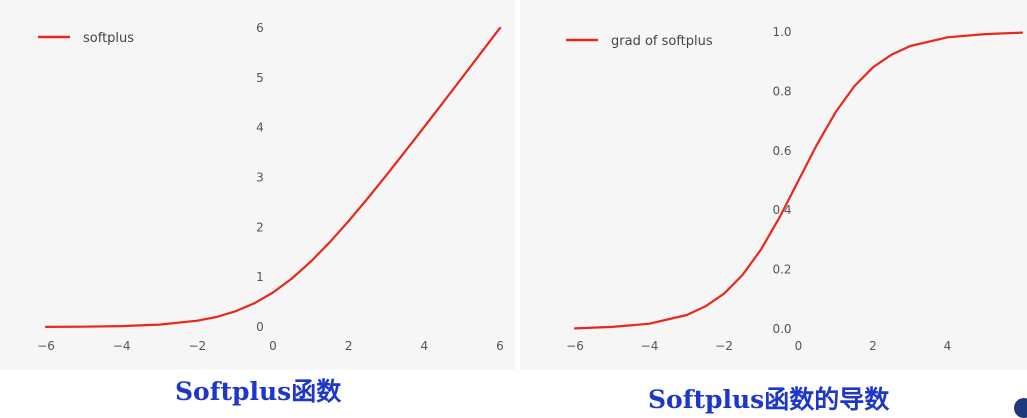 Image resolution: width=1027 pixels, height=418 pixels. What do you see at coordinates (260, 78) in the screenshot?
I see `y-tick-label: 5` at bounding box center [260, 78].